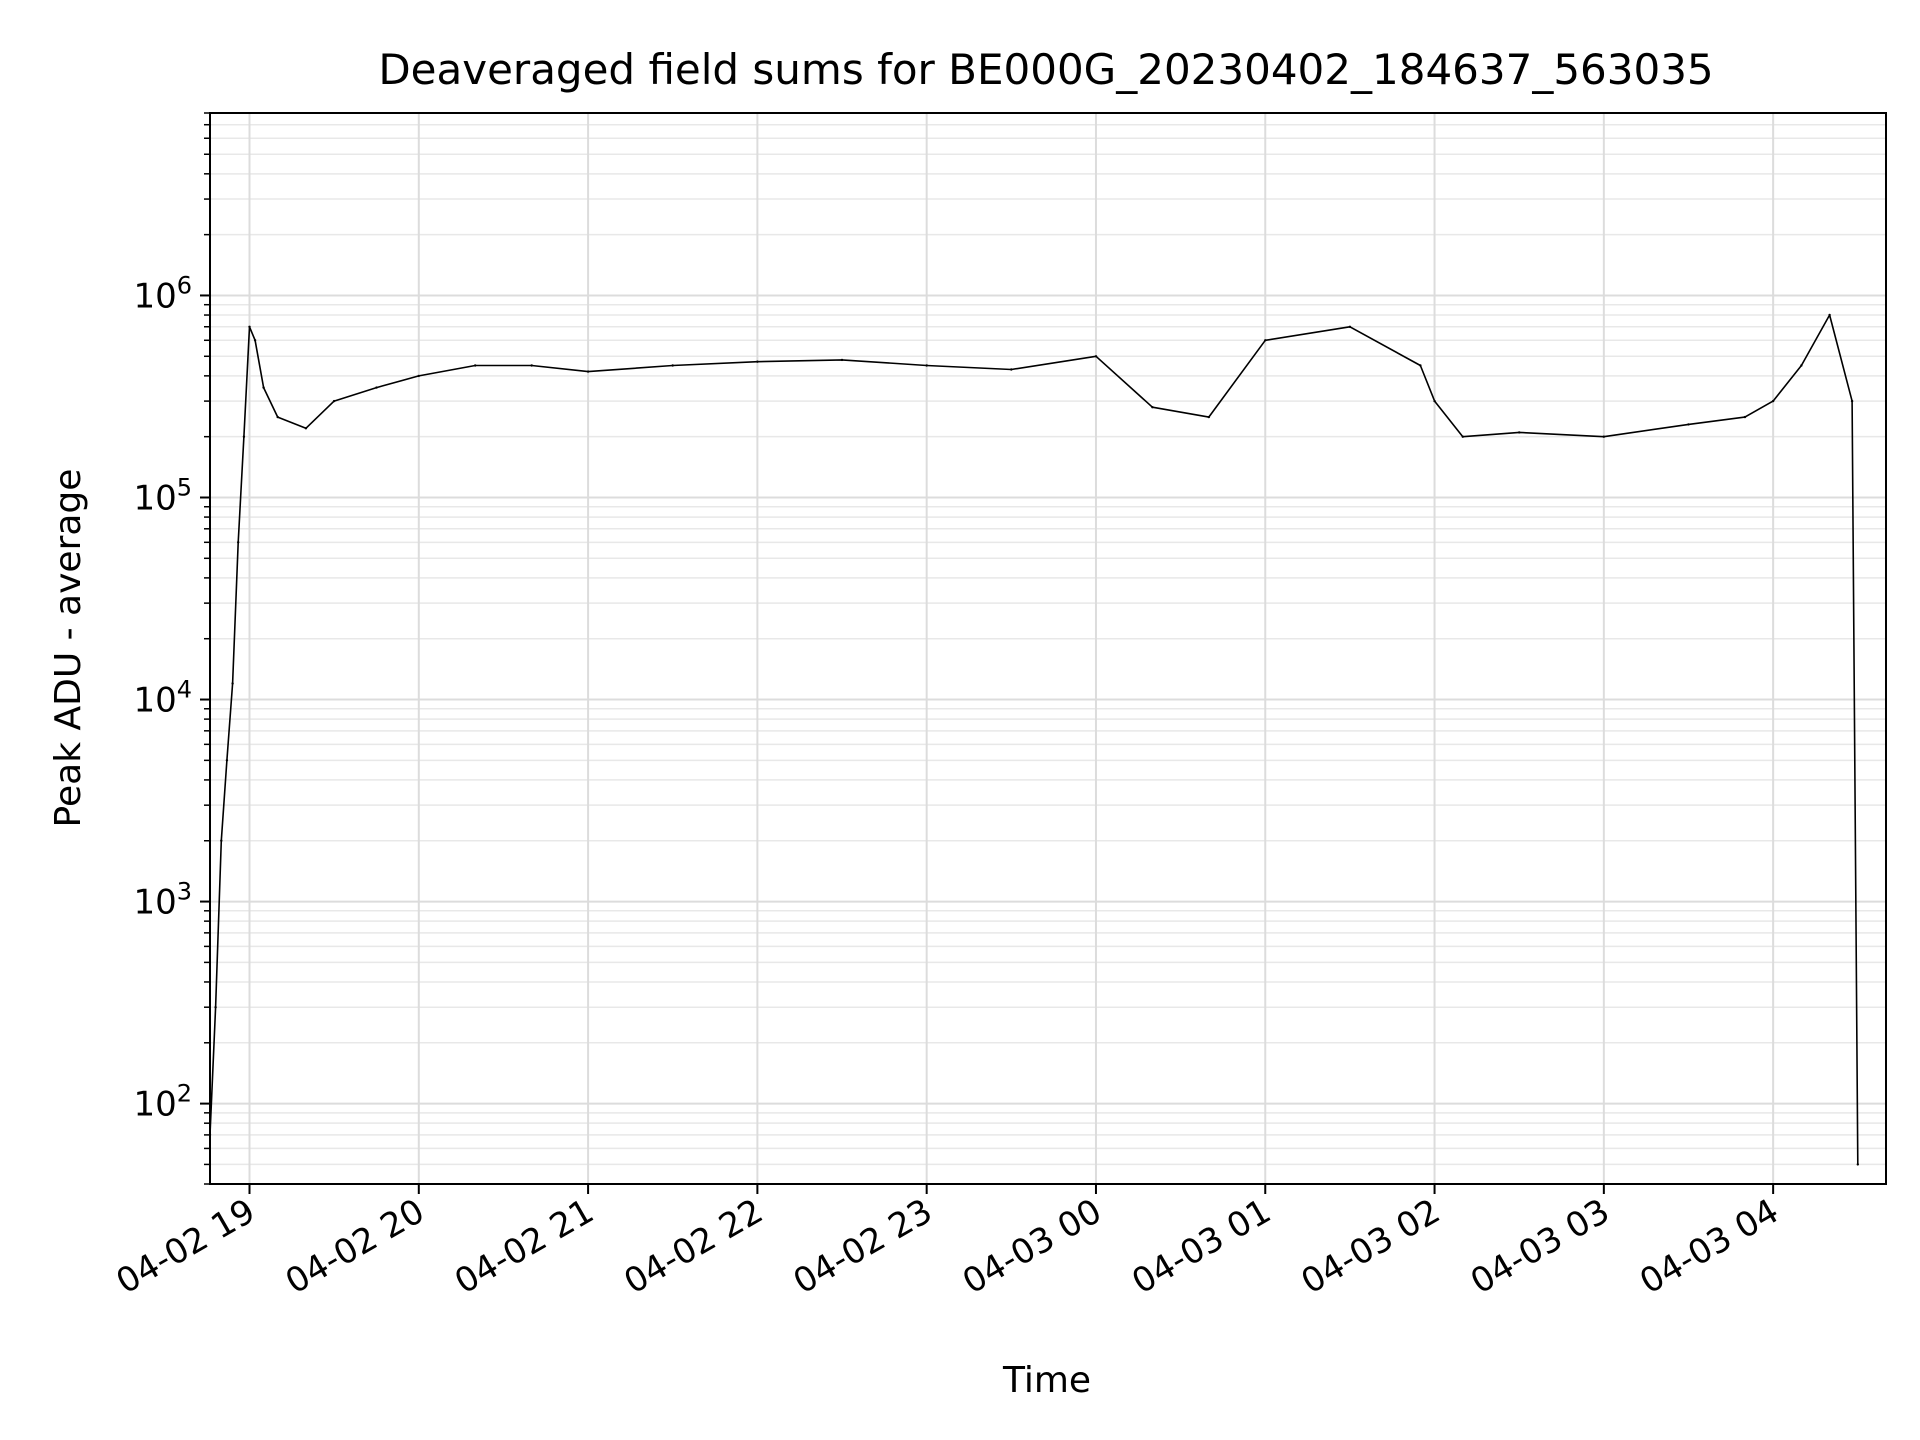 The height and width of the screenshot is (1440, 1920). I want to click on x-axis-label: Time, so click(1046, 1380).